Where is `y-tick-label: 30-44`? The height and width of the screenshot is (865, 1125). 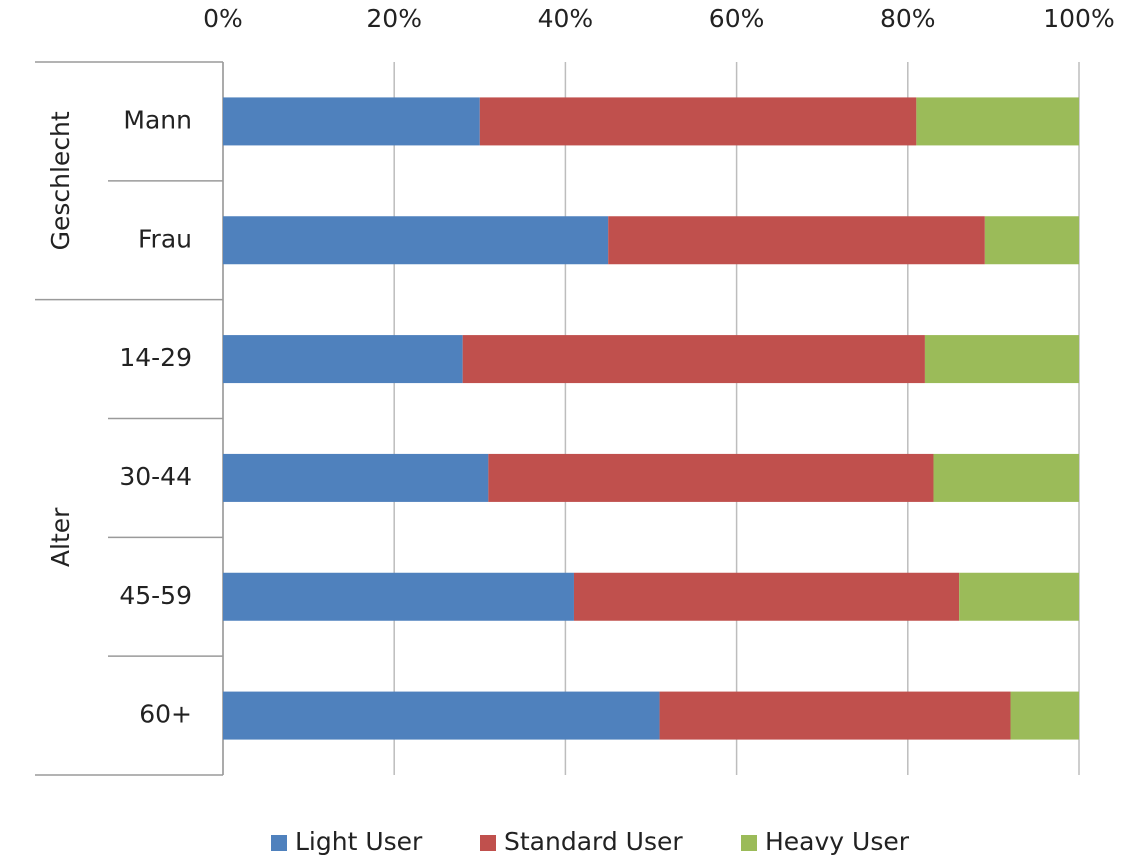
y-tick-label: 30-44 is located at coordinates (155, 476).